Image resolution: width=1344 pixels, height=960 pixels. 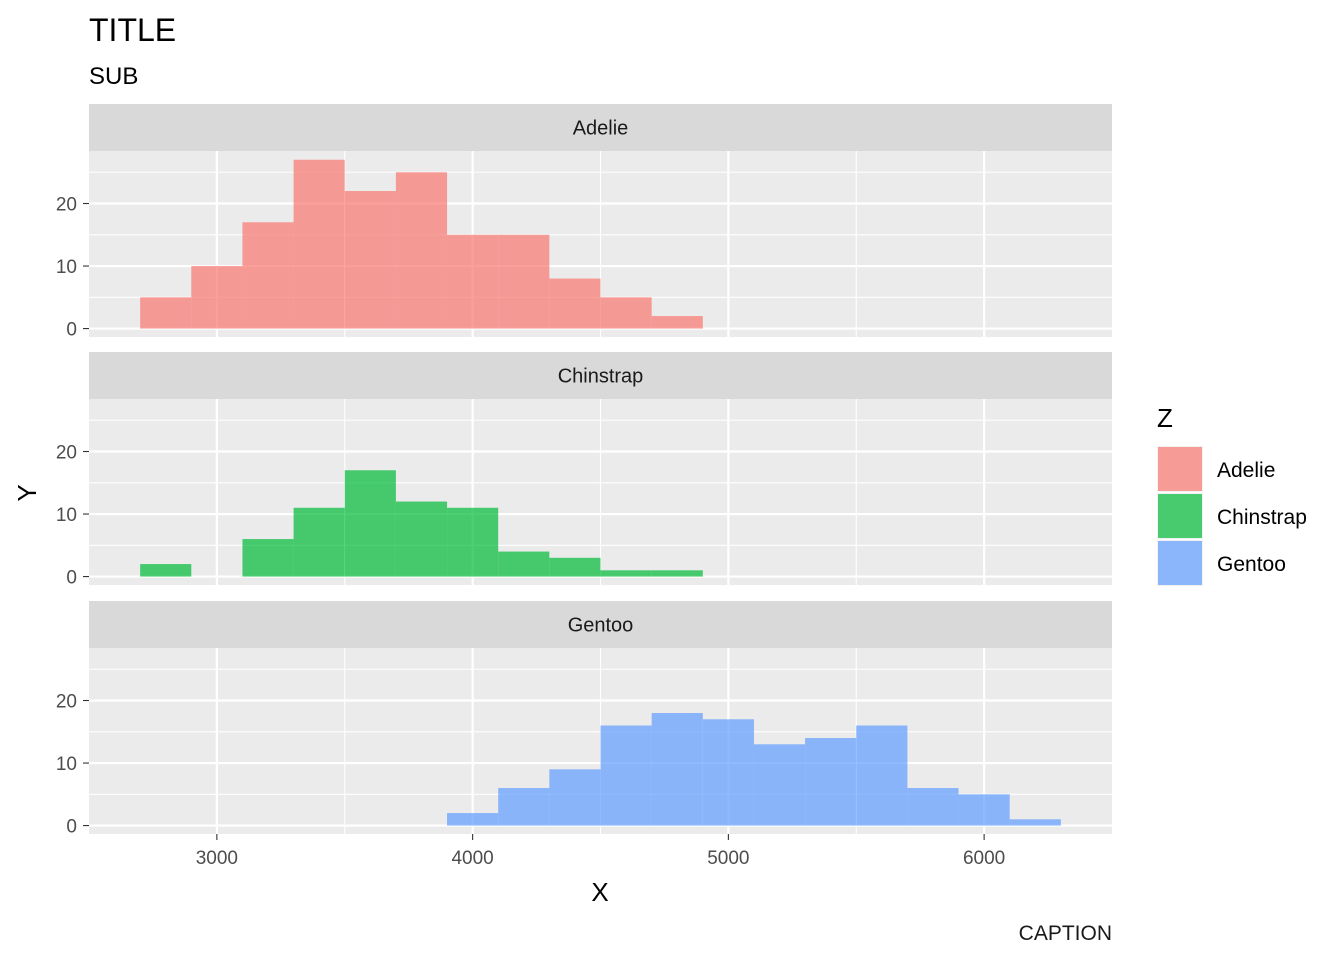 What do you see at coordinates (1180, 469) in the screenshot?
I see `legend-key-adelie` at bounding box center [1180, 469].